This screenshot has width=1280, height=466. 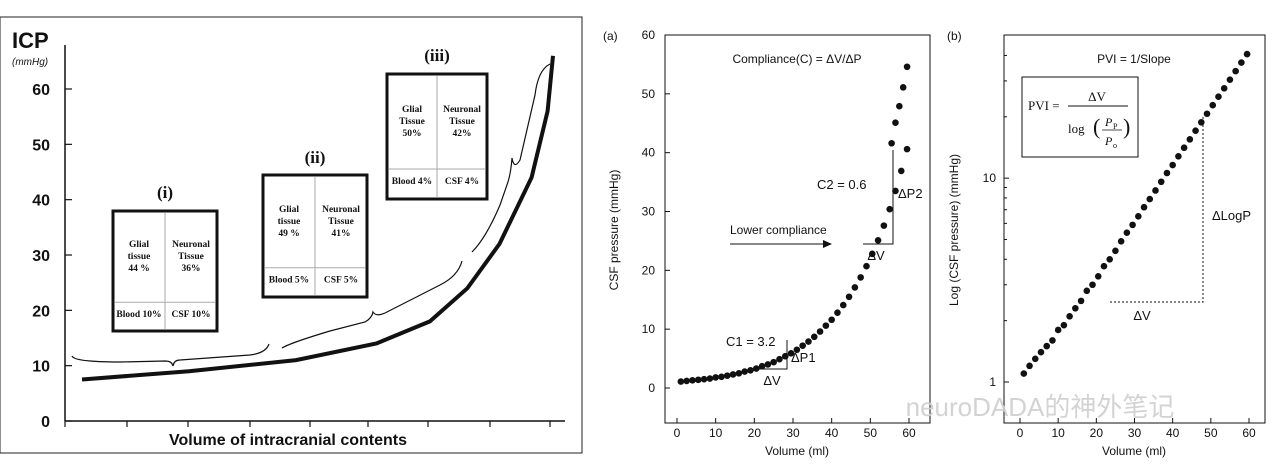 I want to click on a-ytick-label: 30, so click(x=649, y=212).